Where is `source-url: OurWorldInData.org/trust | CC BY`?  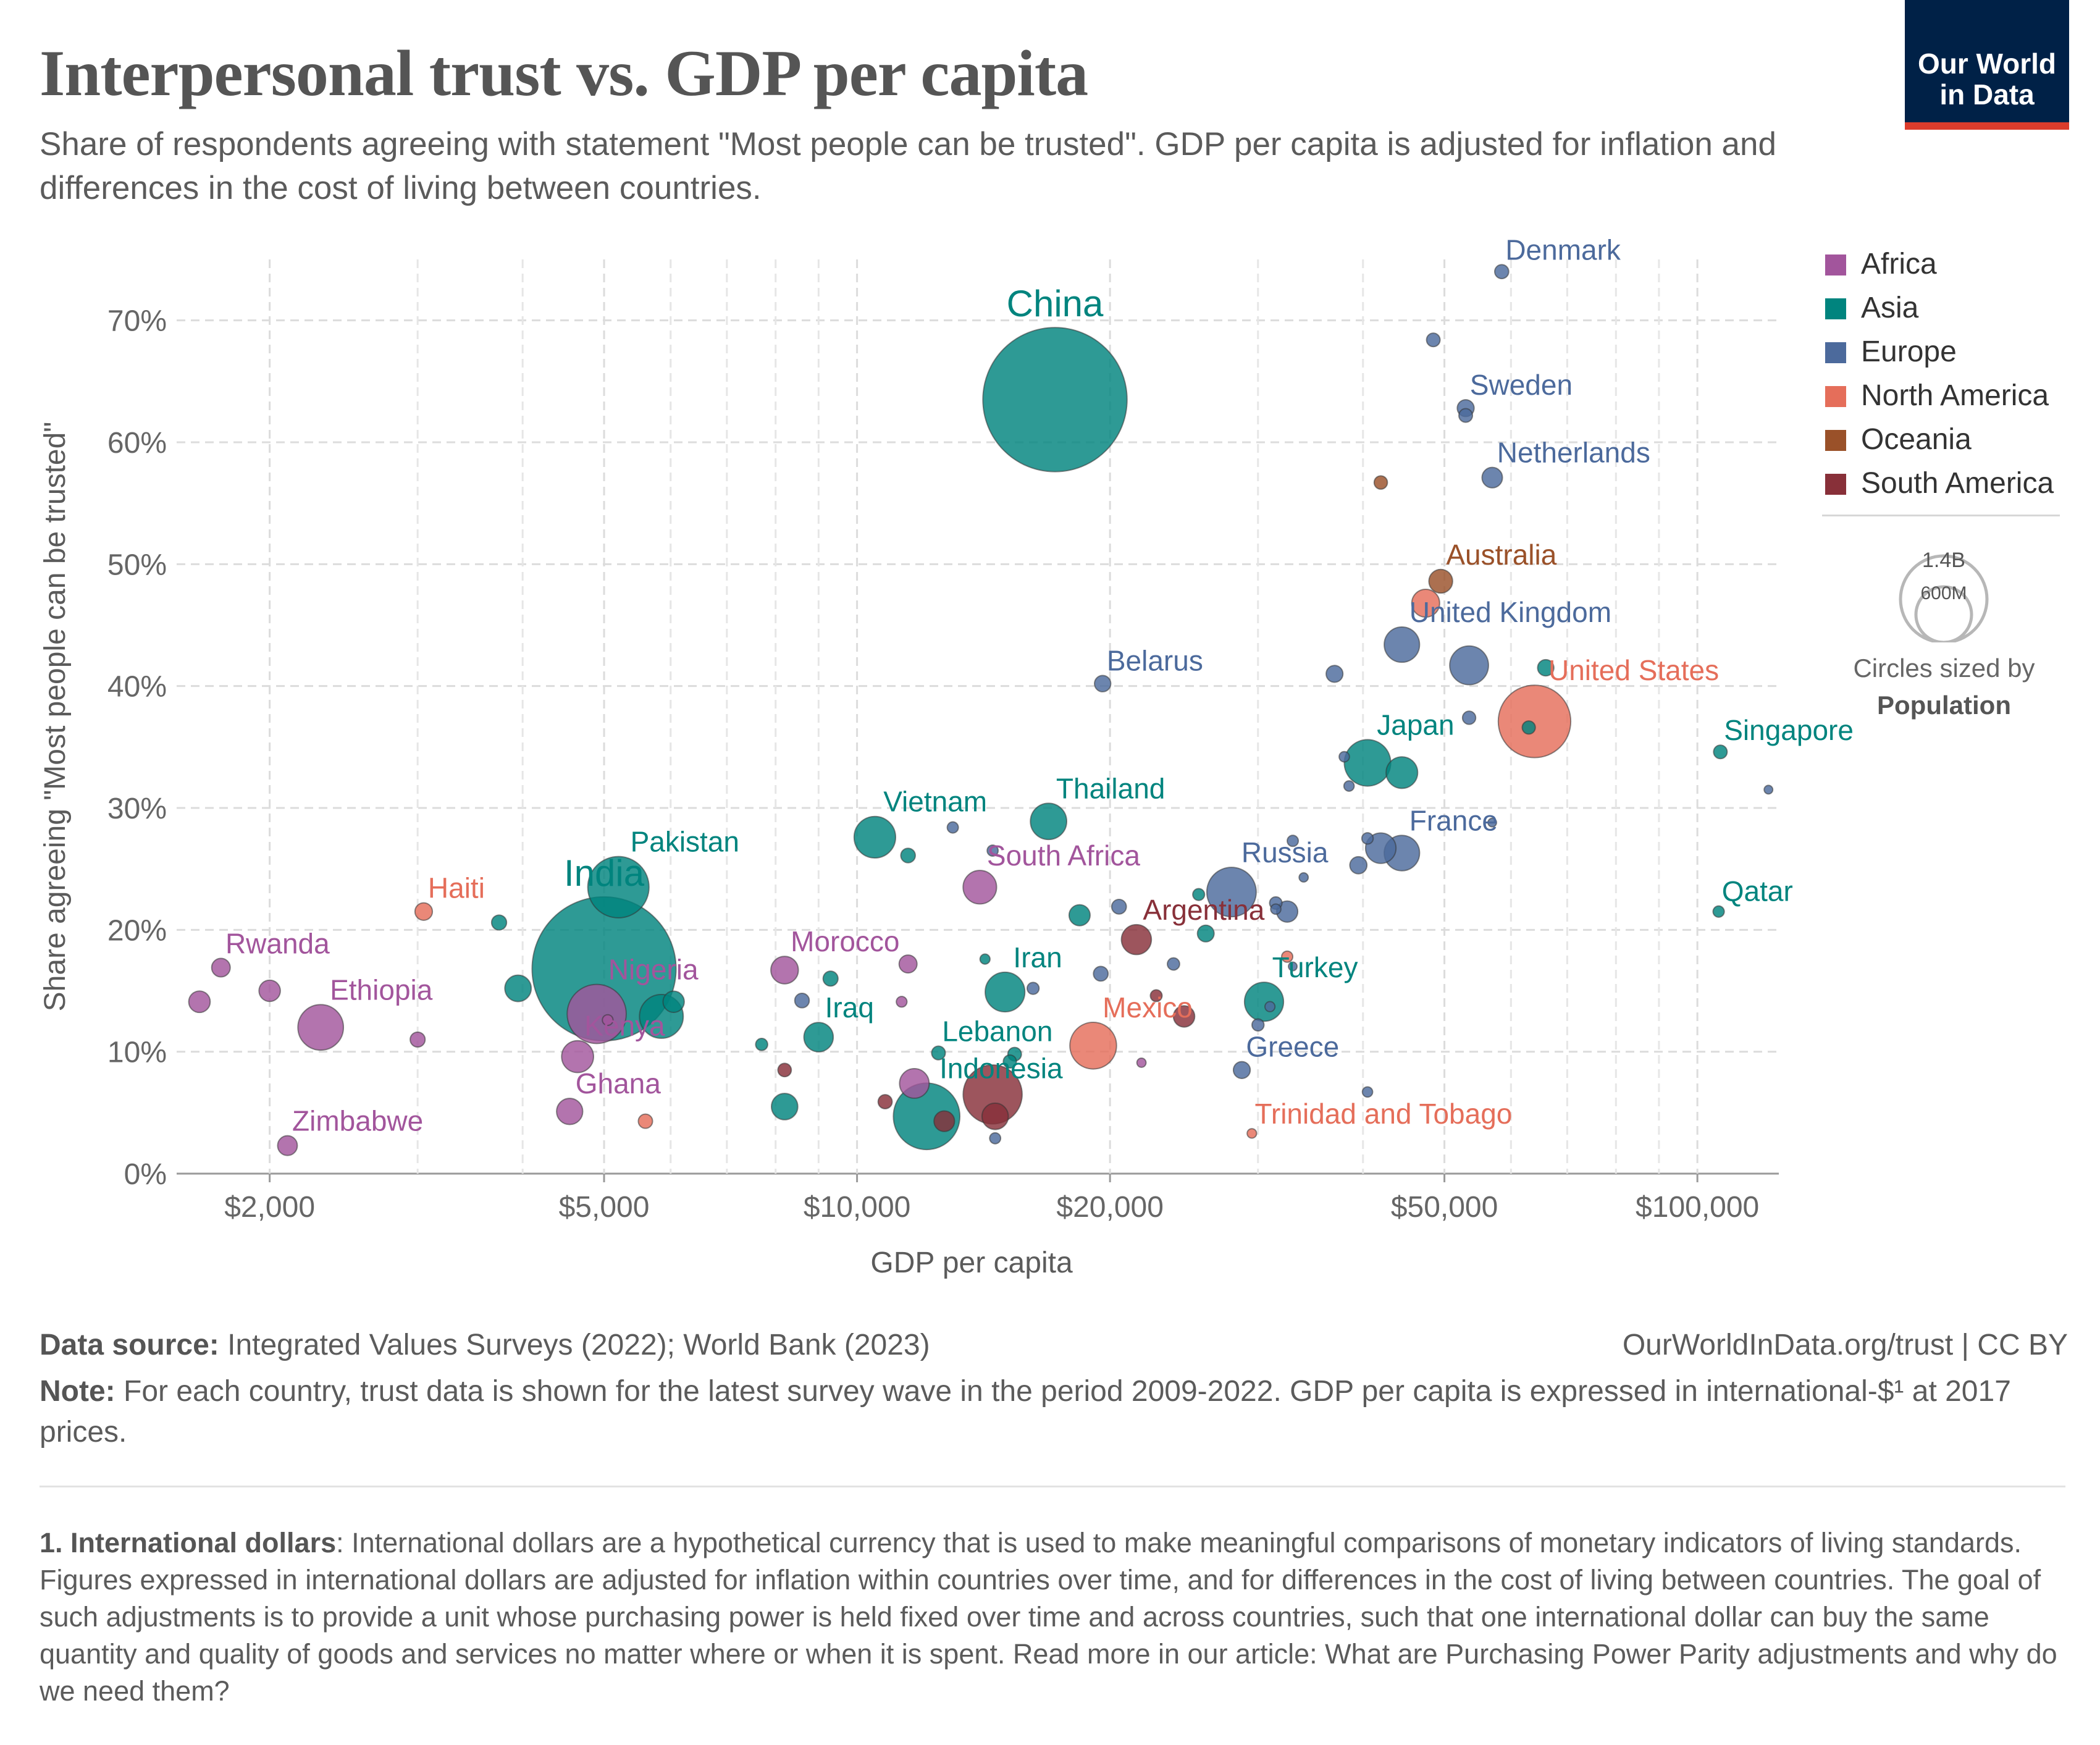 source-url: OurWorldInData.org/trust | CC BY is located at coordinates (1845, 1345).